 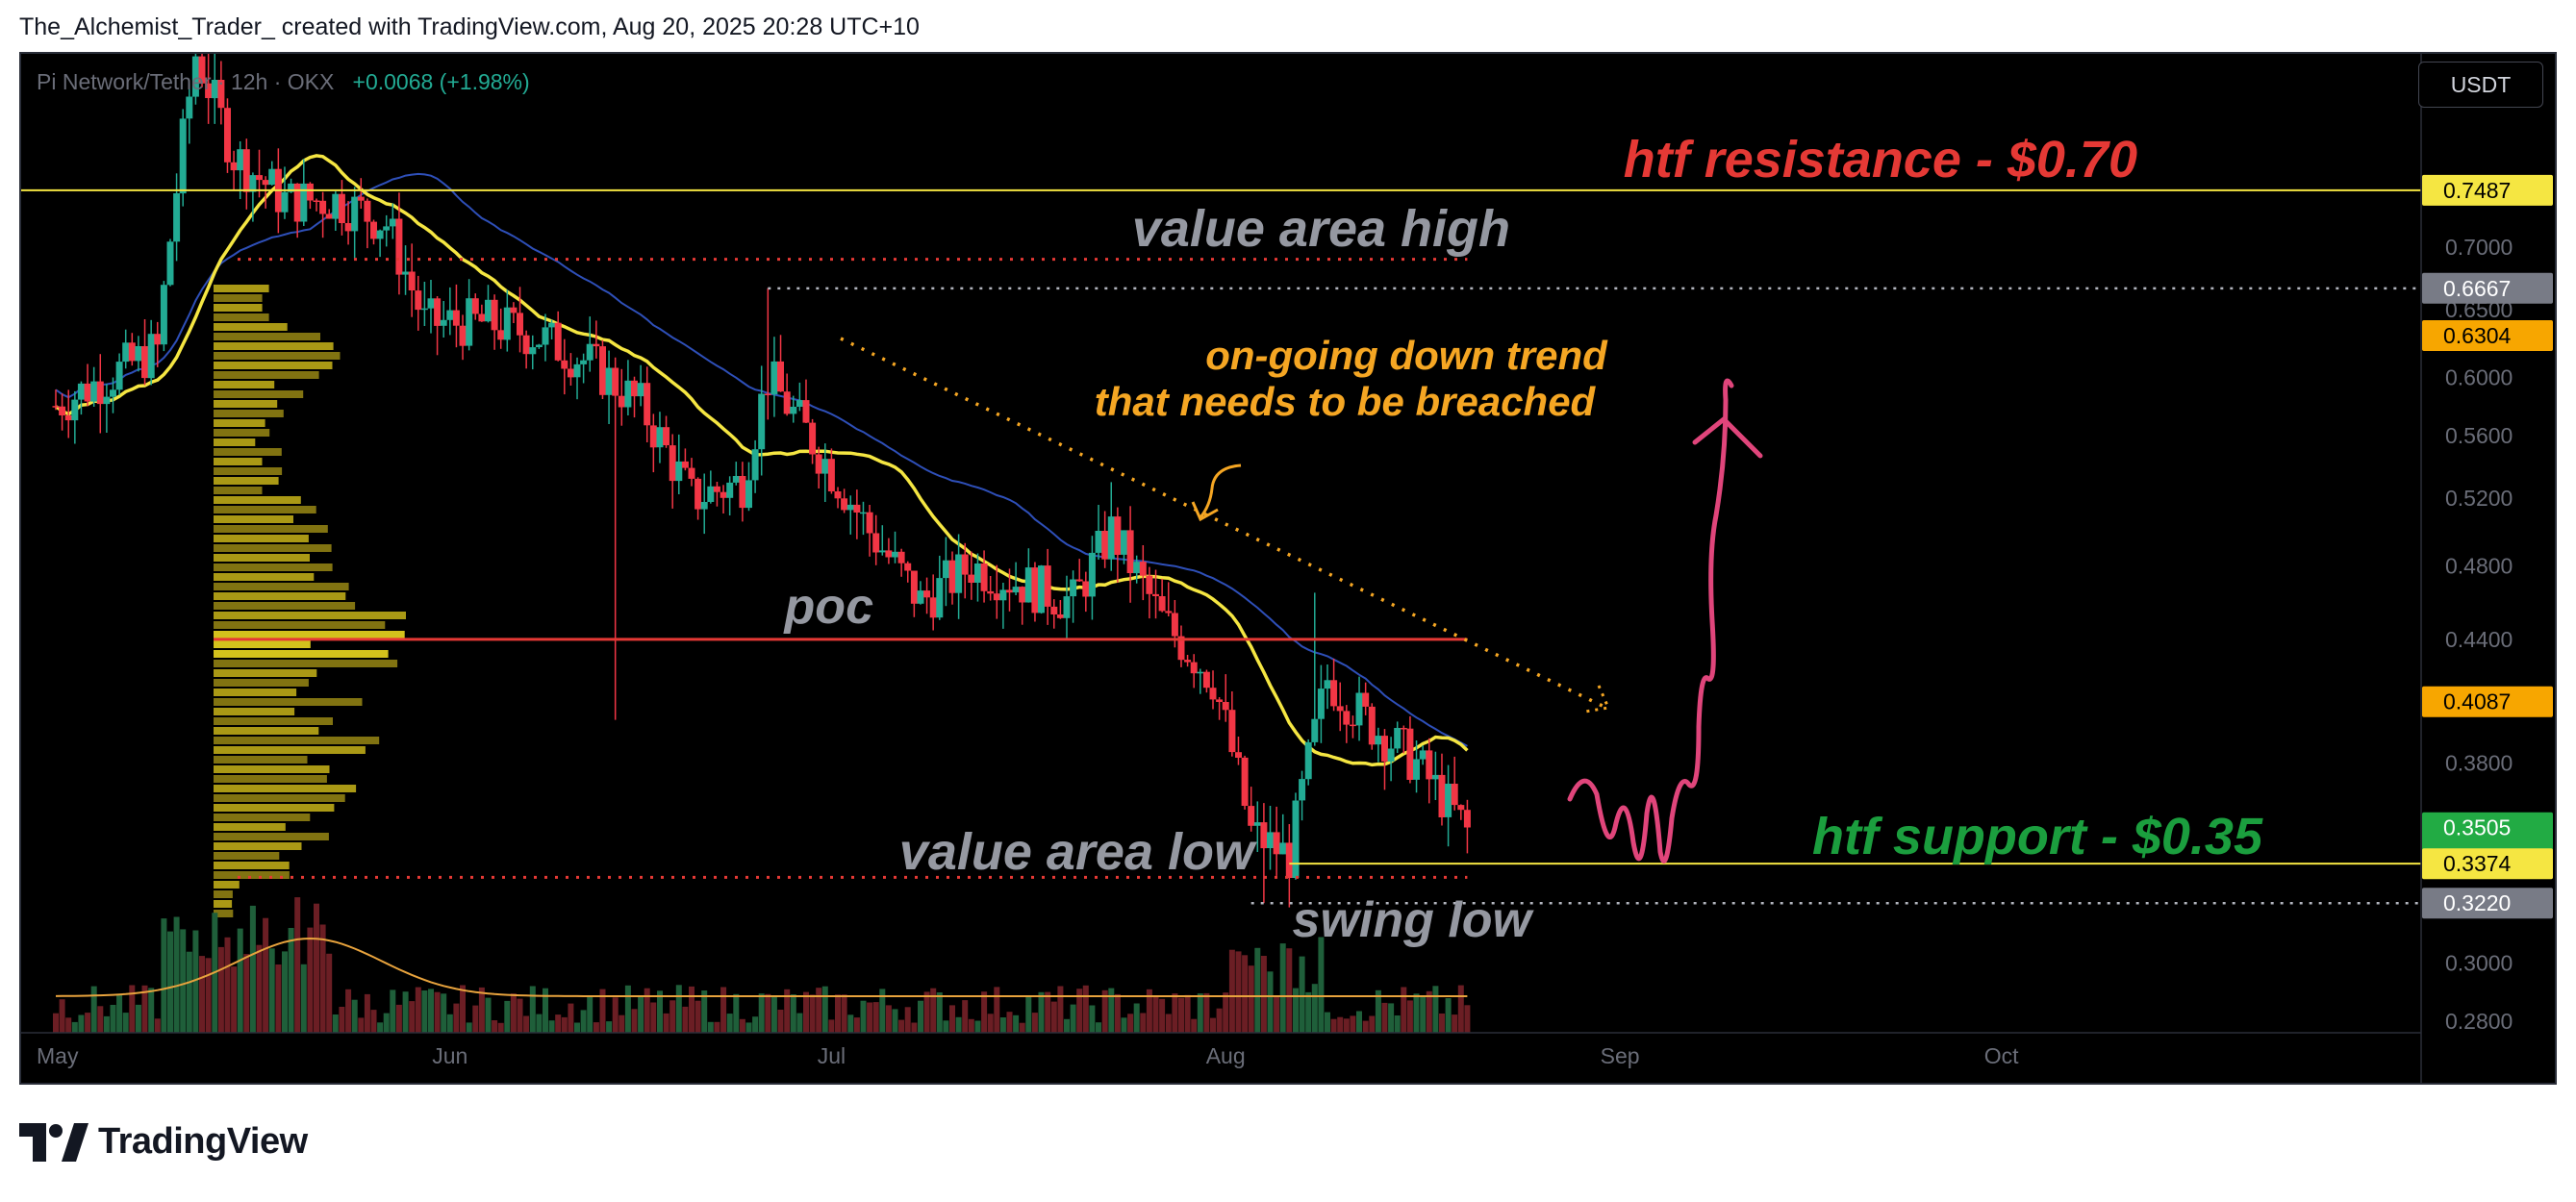 I want to click on price-axis-tick: 0.6000, so click(x=2479, y=376).